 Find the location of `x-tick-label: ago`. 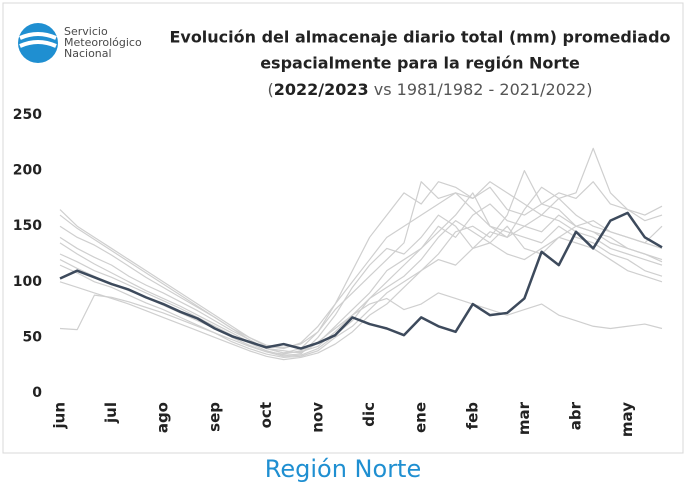

x-tick-label: ago is located at coordinates (163, 417).